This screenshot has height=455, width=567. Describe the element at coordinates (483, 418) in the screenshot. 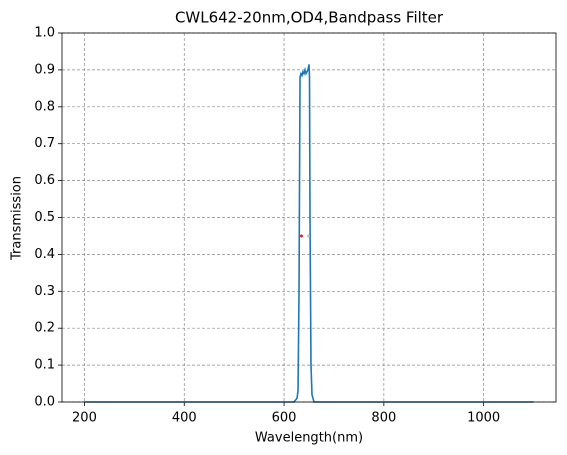

I see `x-tick-label: 1000` at that location.